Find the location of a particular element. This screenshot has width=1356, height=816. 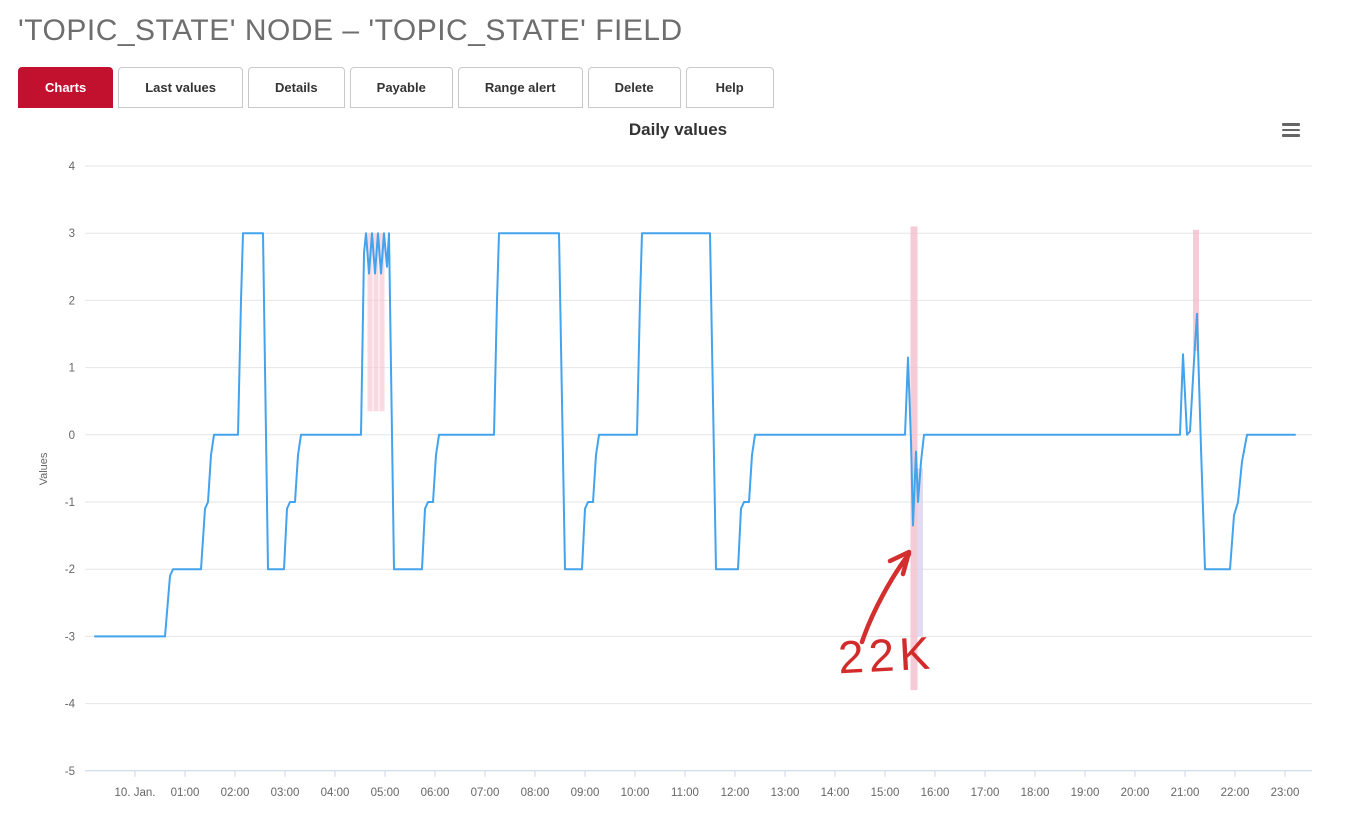

svg-text: 03:00 is located at coordinates (285, 793).